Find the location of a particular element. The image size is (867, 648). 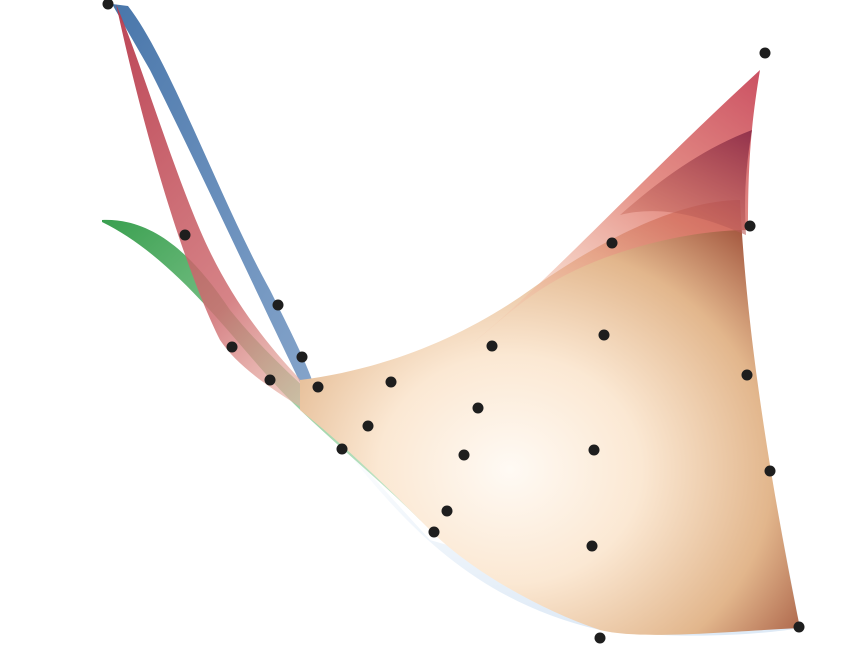

surface-blue is located at coordinates (212, 193).